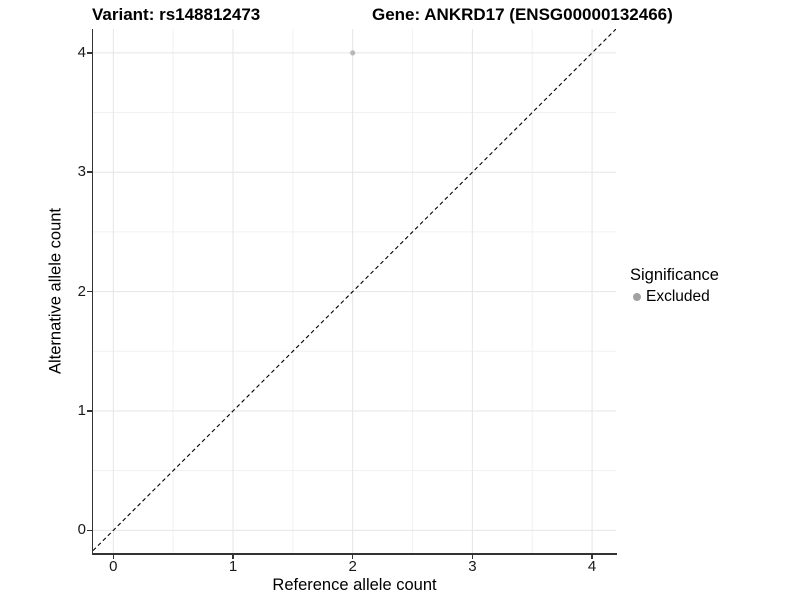 Image resolution: width=800 pixels, height=600 pixels. I want to click on y-axis-line, so click(92, 292).